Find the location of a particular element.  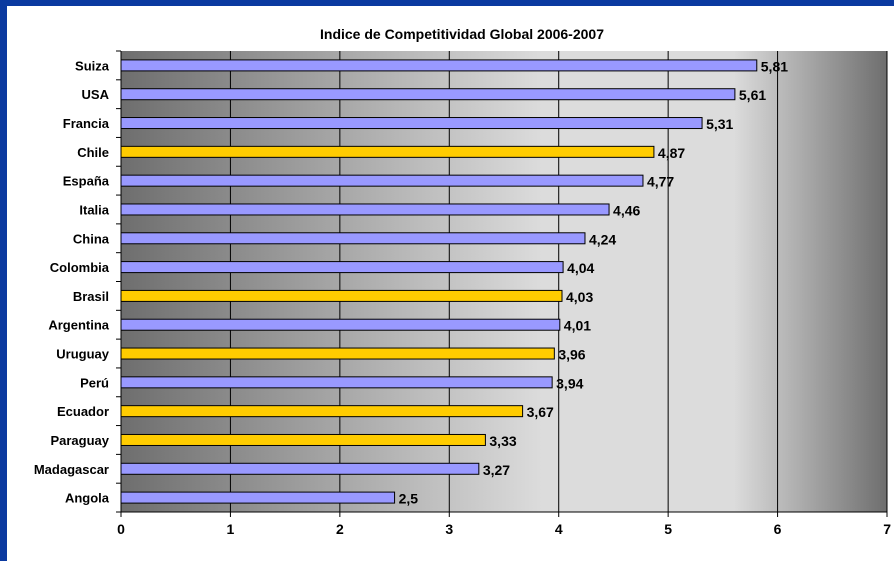

data-label: 3,27 is located at coordinates (496, 470).